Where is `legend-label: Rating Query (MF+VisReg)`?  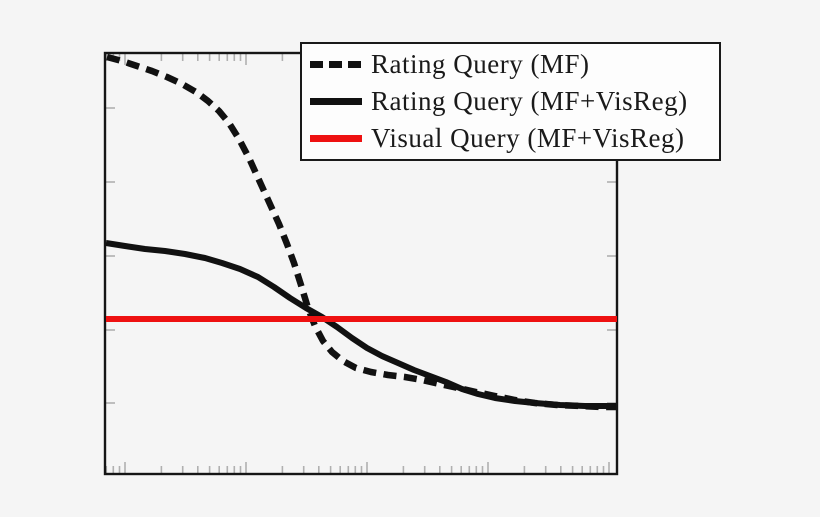
legend-label: Rating Query (MF+VisReg) is located at coordinates (529, 101).